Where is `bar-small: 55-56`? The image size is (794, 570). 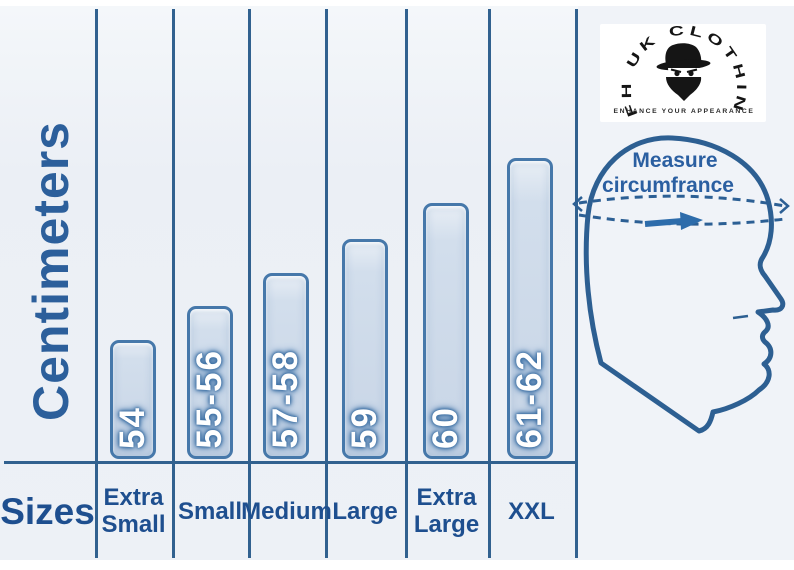
bar-small: 55-56 is located at coordinates (210, 382).